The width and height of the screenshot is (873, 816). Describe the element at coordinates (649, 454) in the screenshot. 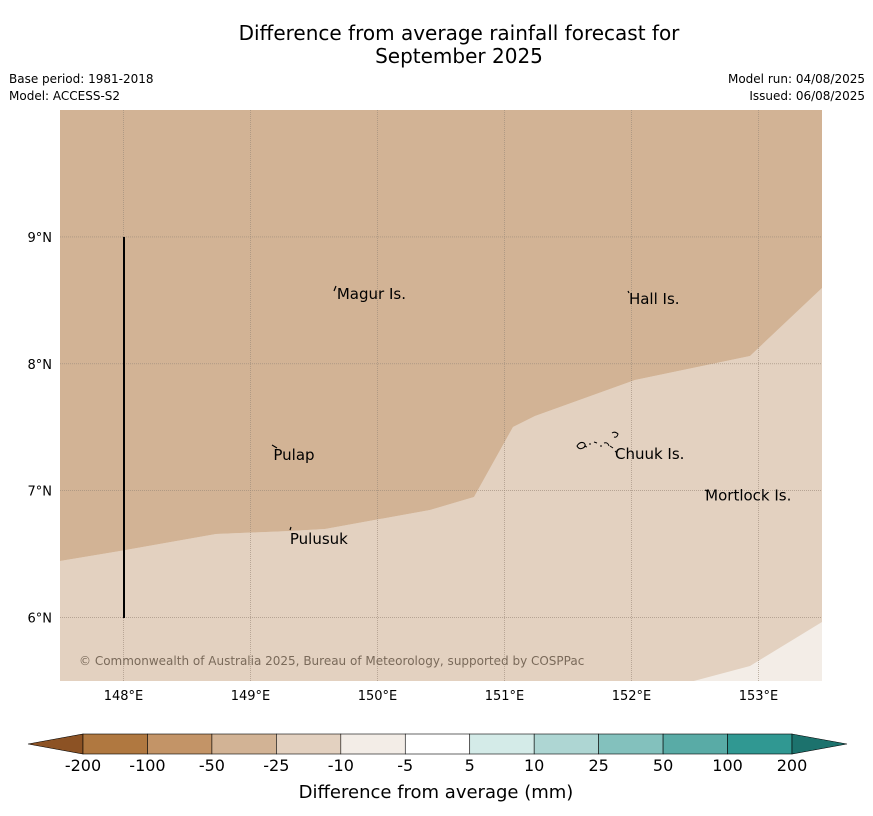

I see `place-label: Chuuk Is.` at that location.